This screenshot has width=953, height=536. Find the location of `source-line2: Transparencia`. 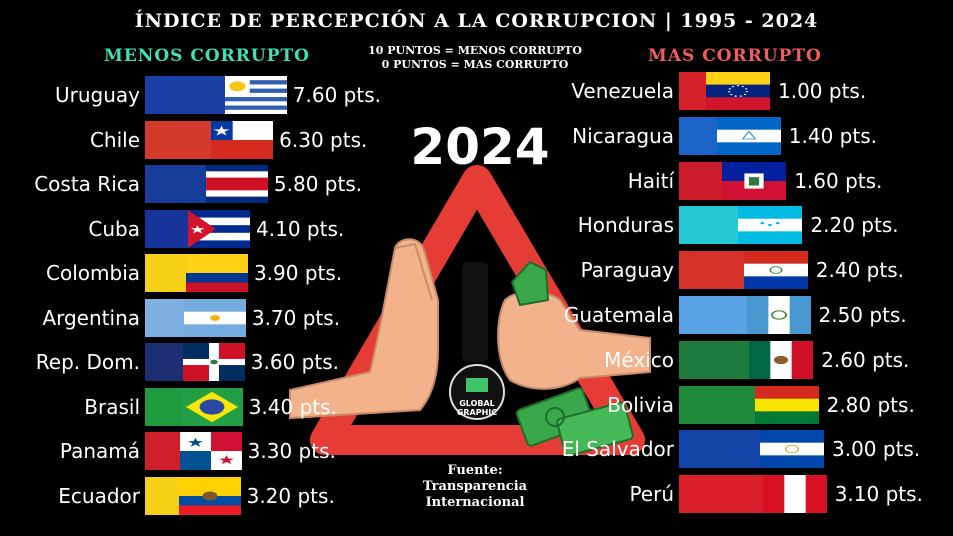

source-line2: Transparencia is located at coordinates (475, 486).